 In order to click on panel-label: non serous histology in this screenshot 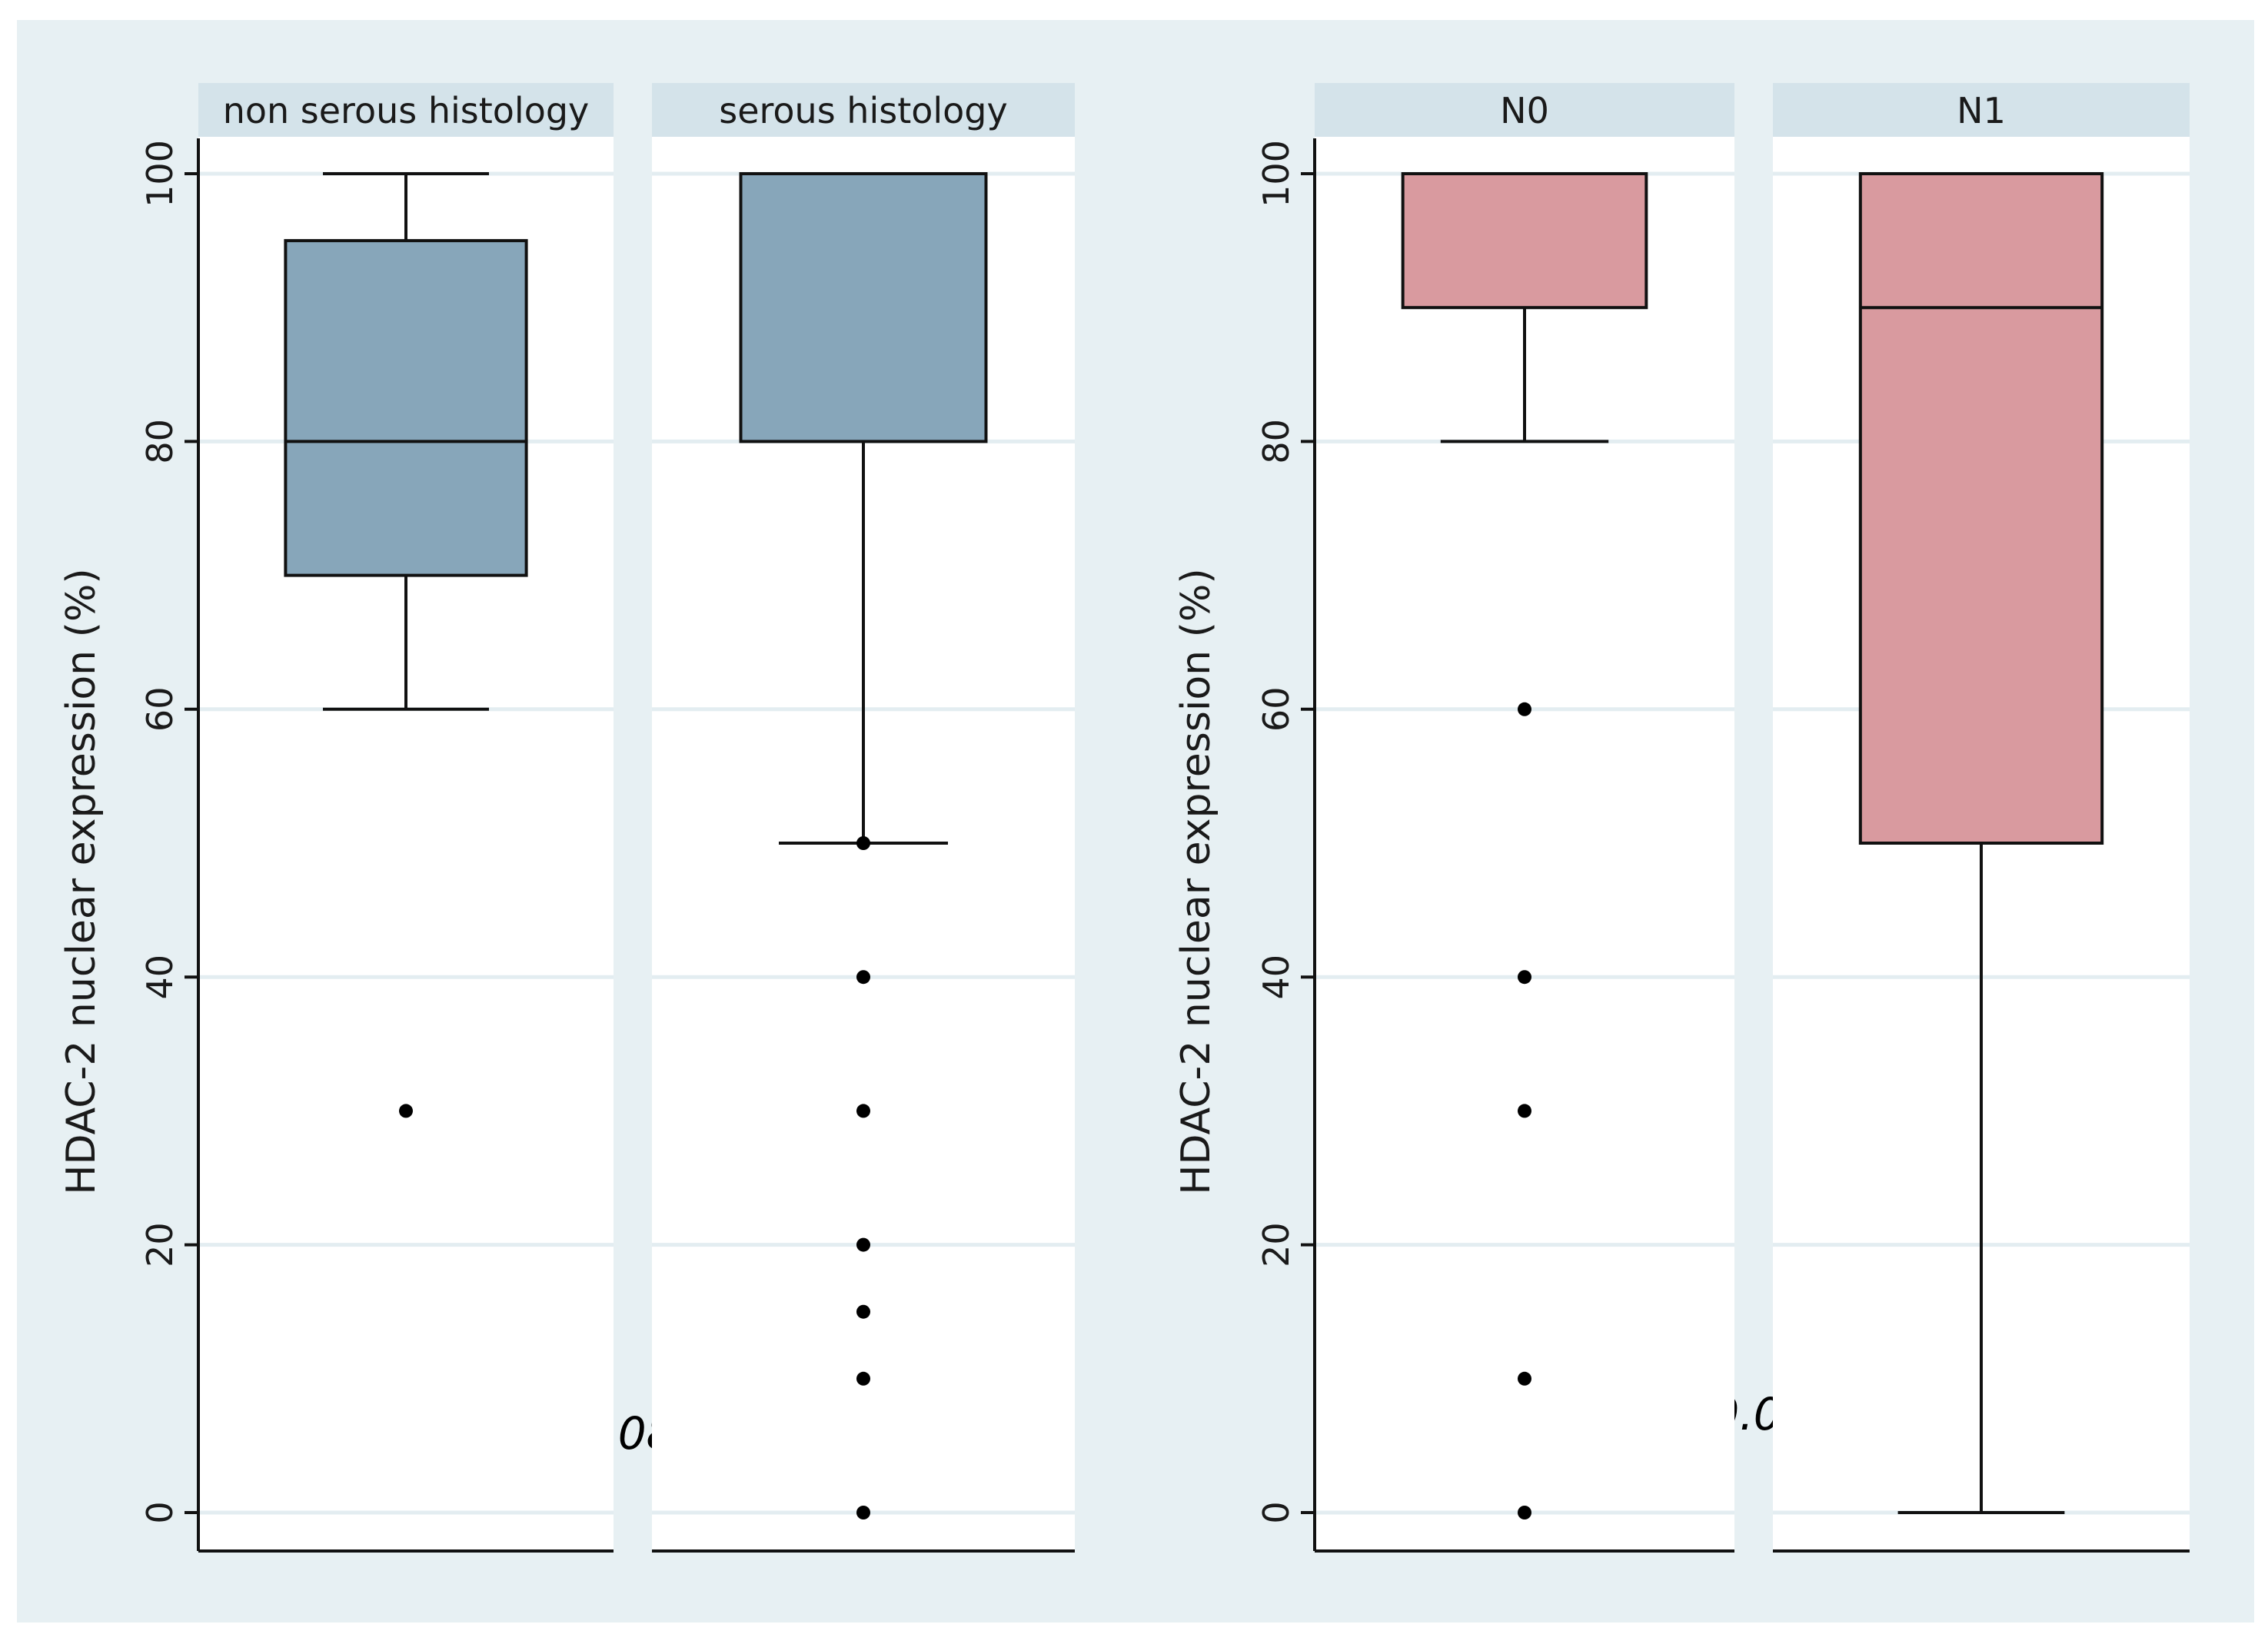, I will do `click(407, 110)`.